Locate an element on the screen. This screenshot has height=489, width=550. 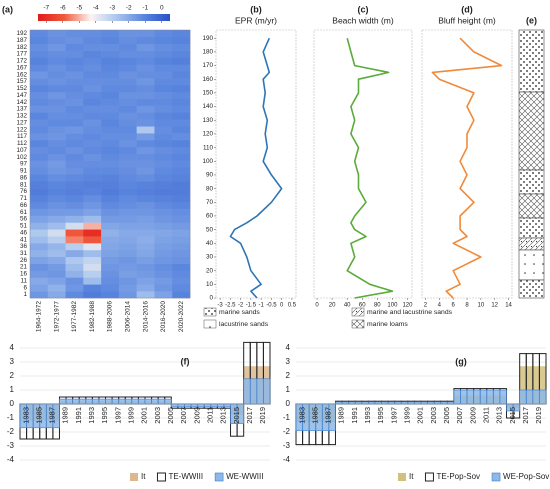
x-tick-label: 20 is located at coordinates (332, 306).